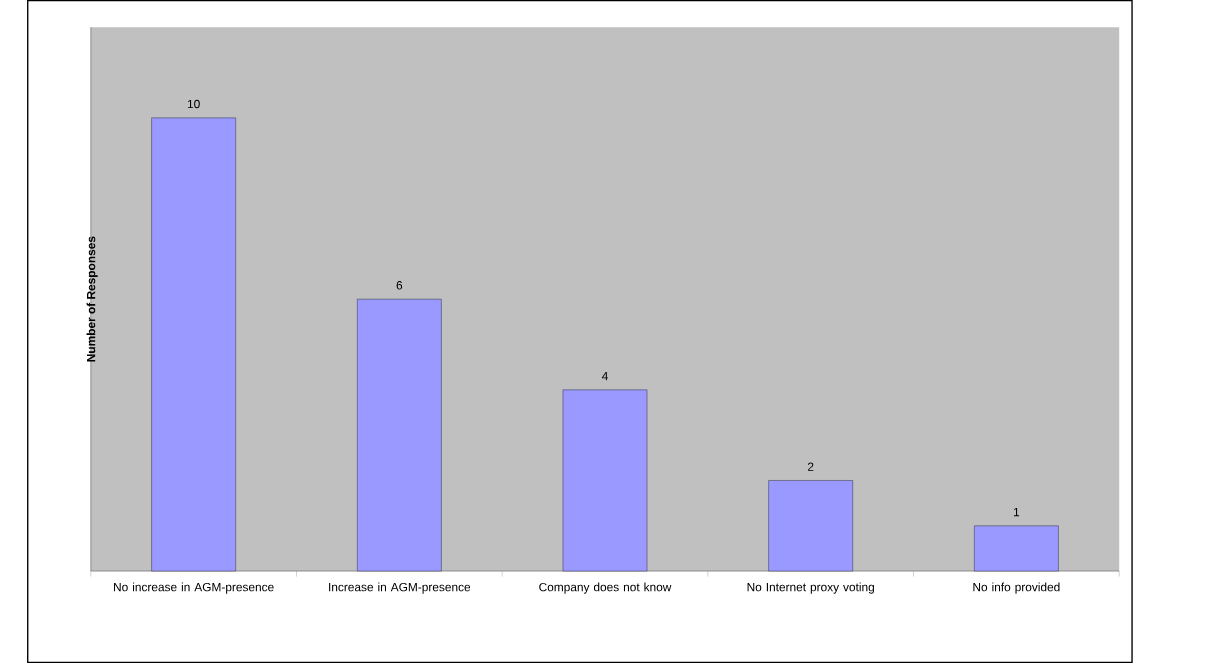  Describe the element at coordinates (193, 104) in the screenshot. I see `data-label: 10` at that location.